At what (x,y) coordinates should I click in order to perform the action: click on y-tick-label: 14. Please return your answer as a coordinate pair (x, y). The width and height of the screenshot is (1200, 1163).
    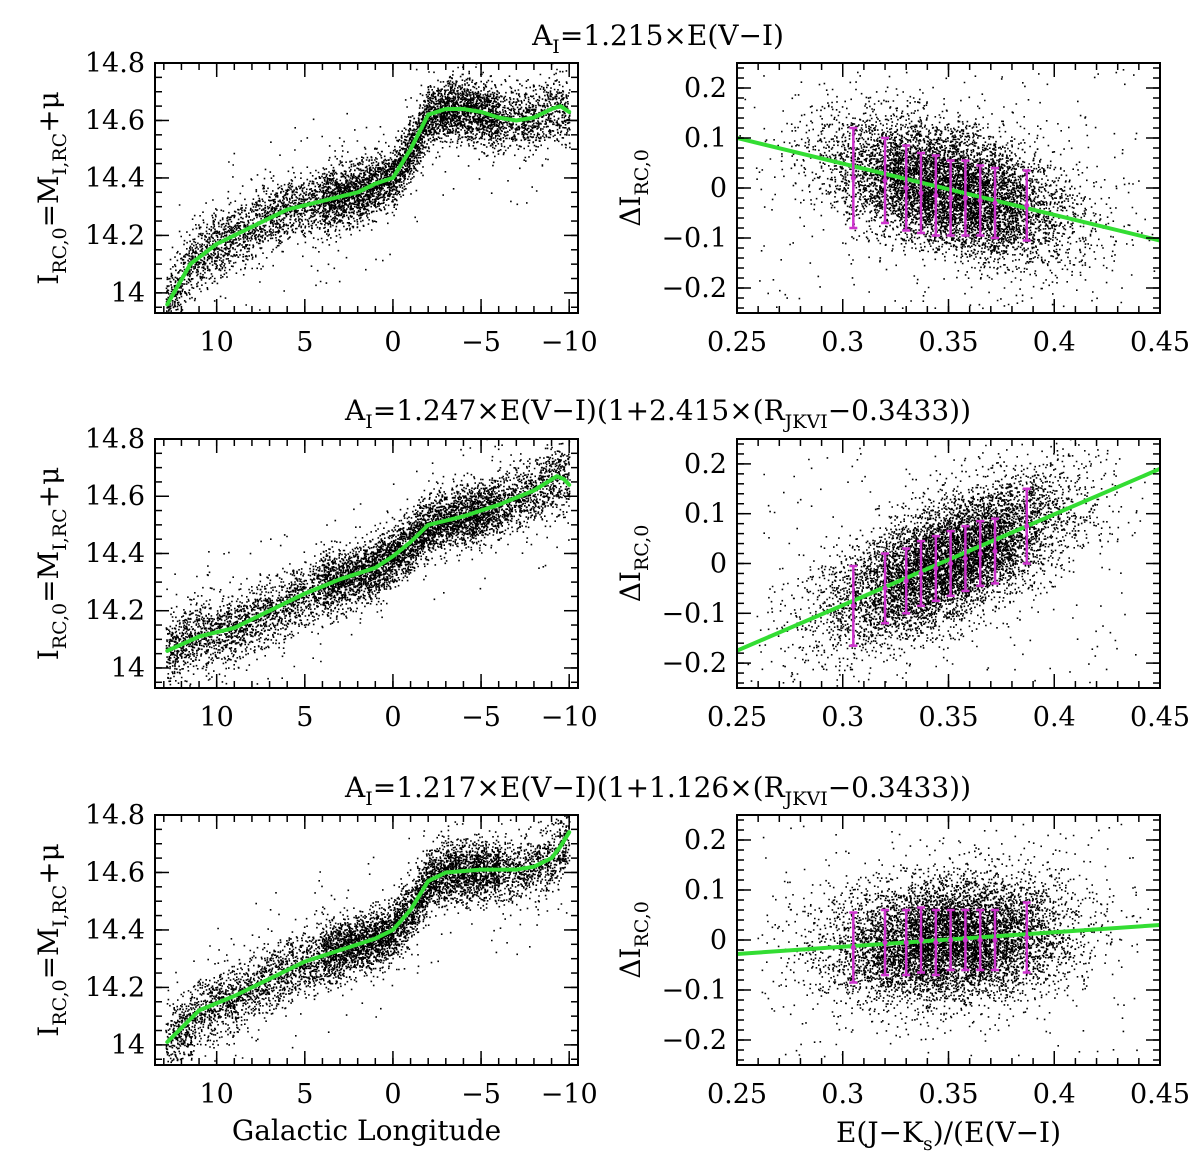
    Looking at the image, I should click on (128, 293).